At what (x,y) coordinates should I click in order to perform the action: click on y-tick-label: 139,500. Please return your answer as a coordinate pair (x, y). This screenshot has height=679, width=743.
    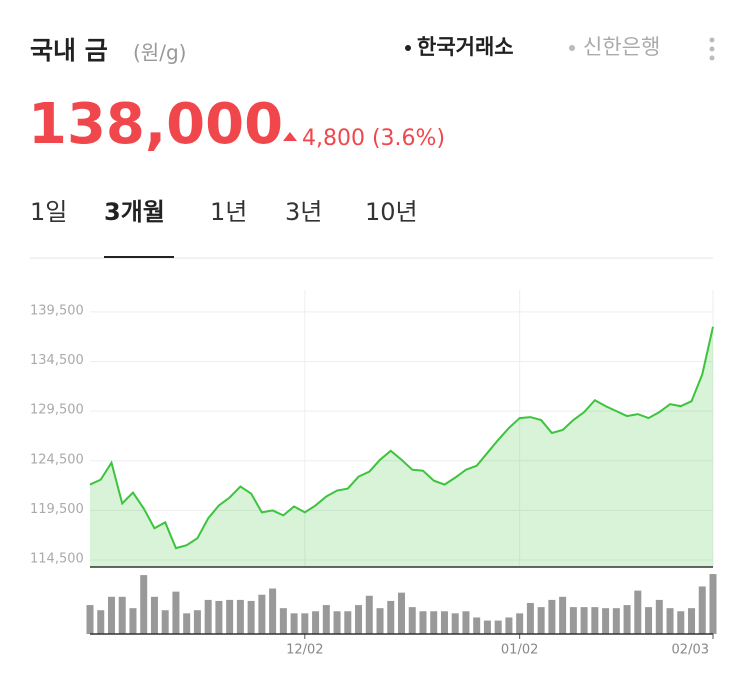
    Looking at the image, I should click on (57, 310).